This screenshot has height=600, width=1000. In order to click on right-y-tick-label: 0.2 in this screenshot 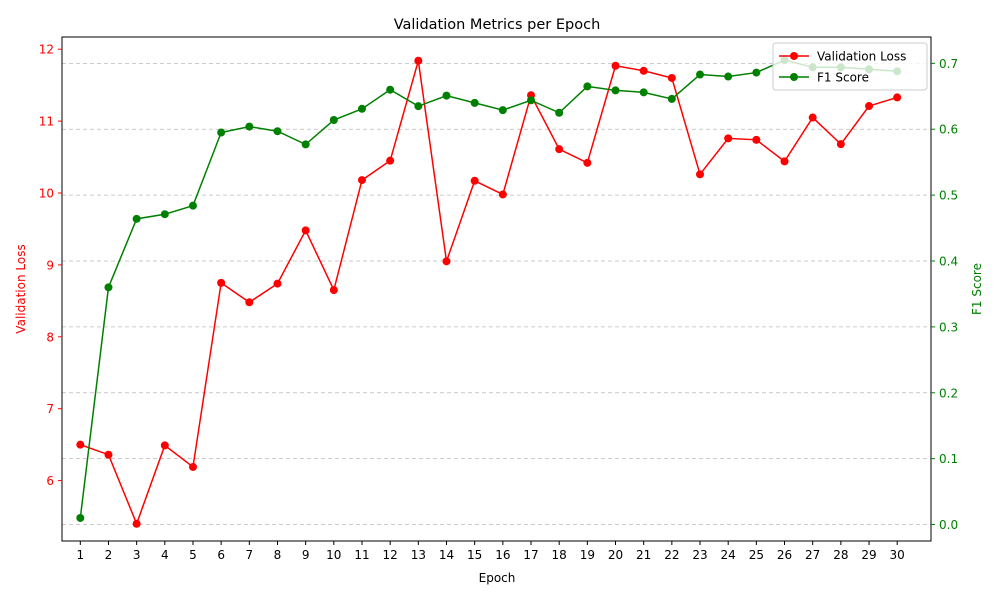, I will do `click(948, 393)`.